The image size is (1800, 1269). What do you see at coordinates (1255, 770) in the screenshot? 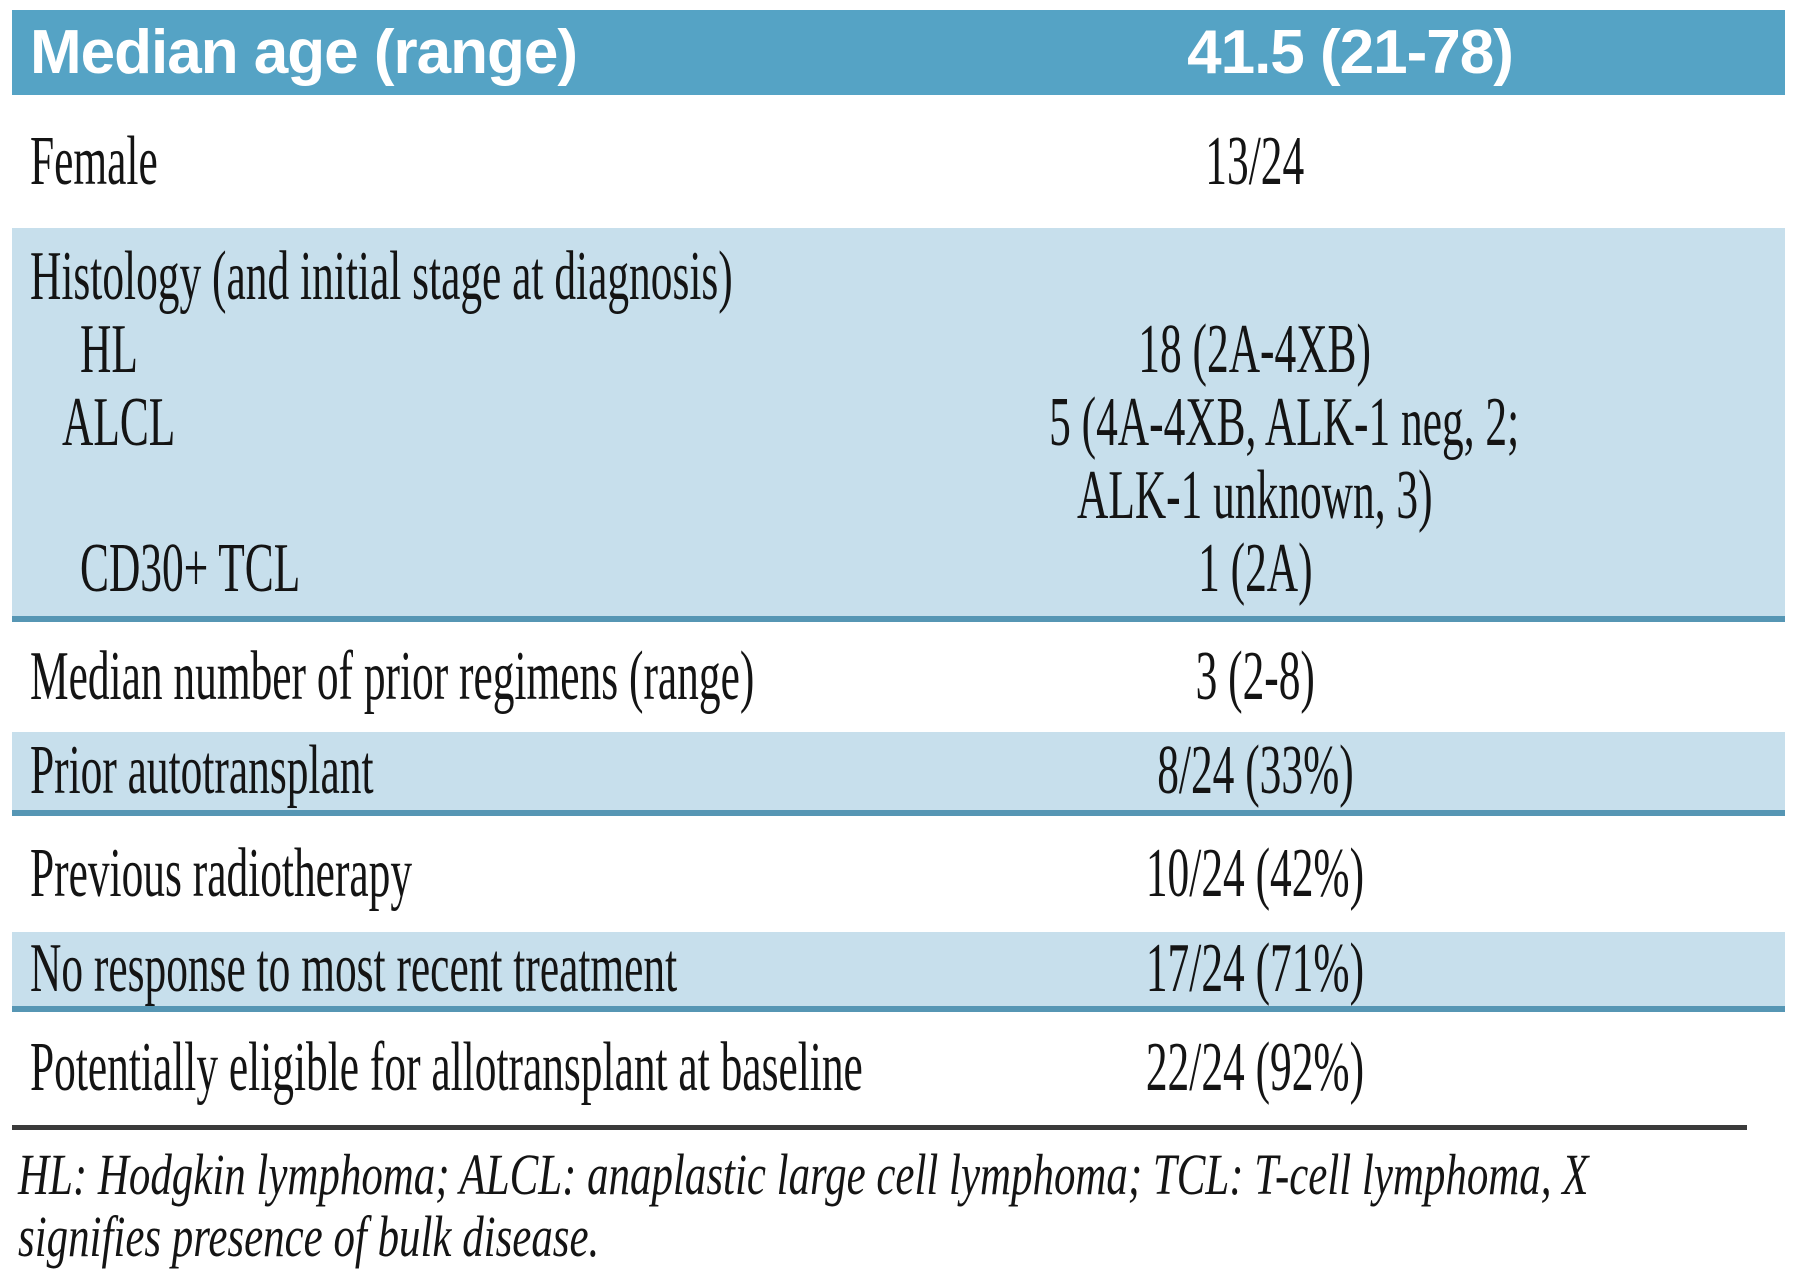
I see `row-value: 8/24 (33%)` at bounding box center [1255, 770].